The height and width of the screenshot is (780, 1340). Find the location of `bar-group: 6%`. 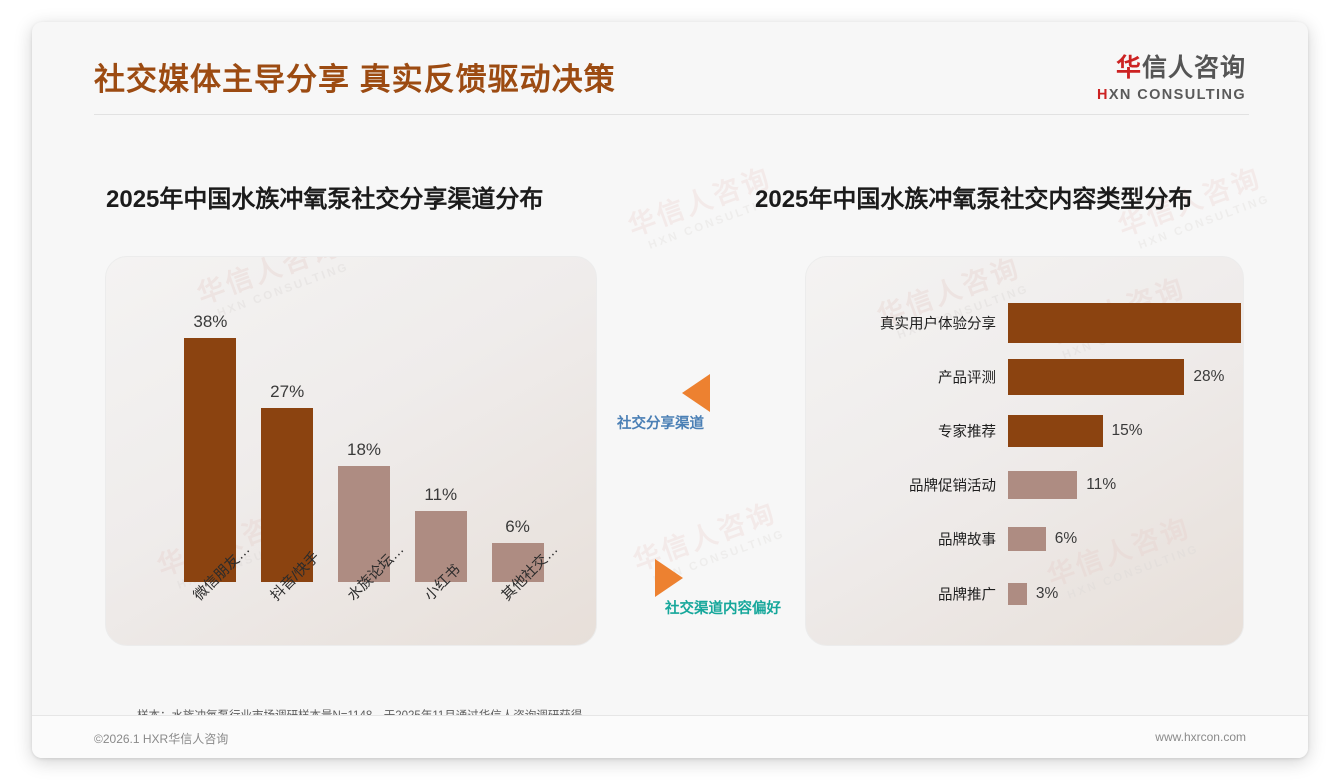

bar-group: 6% is located at coordinates (517, 549).